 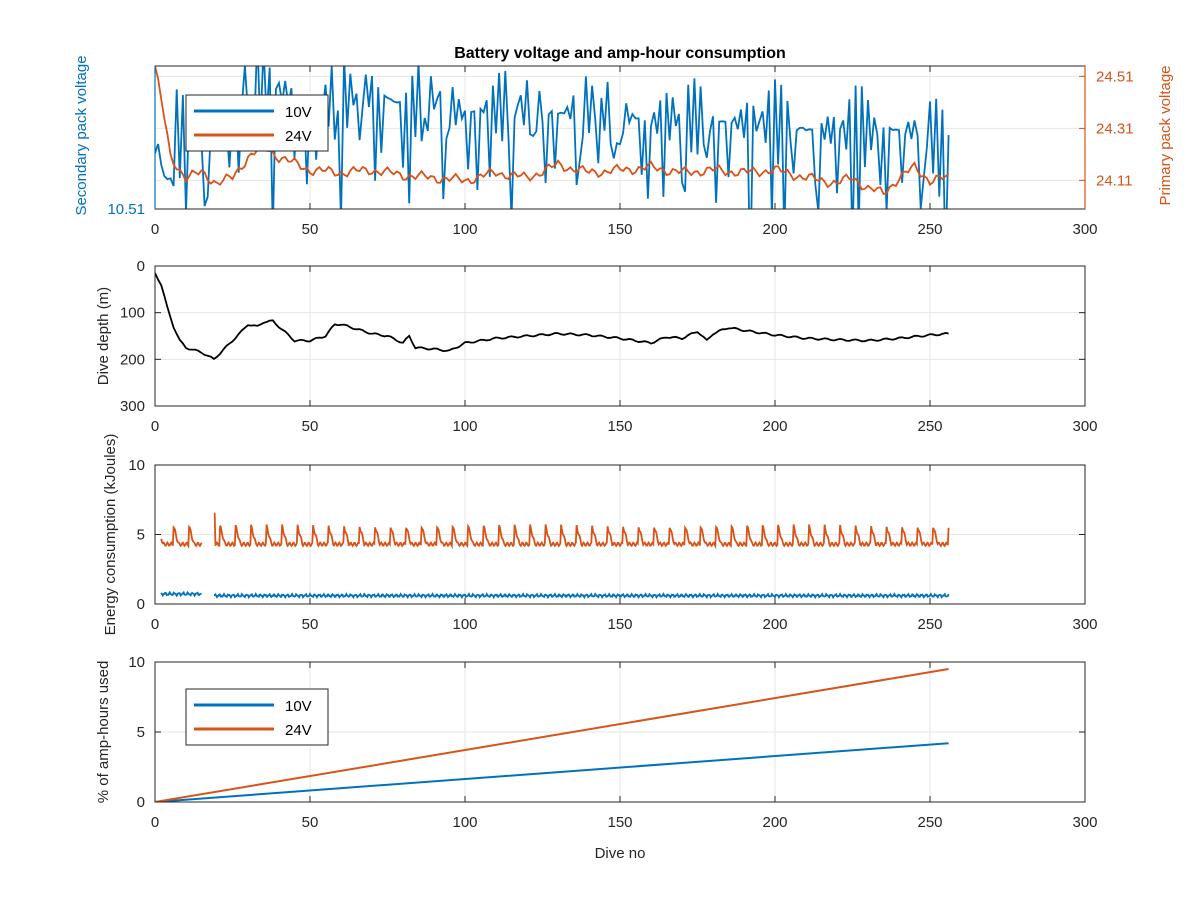 I want to click on y-tick-label: 300, so click(x=132, y=406).